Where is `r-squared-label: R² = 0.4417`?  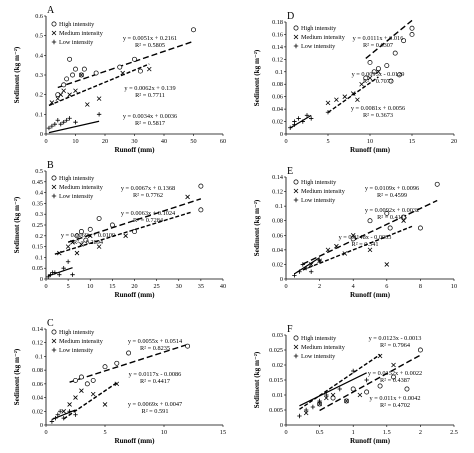
r-squared-label: R² = 0.4417 is located at coordinates (155, 381).